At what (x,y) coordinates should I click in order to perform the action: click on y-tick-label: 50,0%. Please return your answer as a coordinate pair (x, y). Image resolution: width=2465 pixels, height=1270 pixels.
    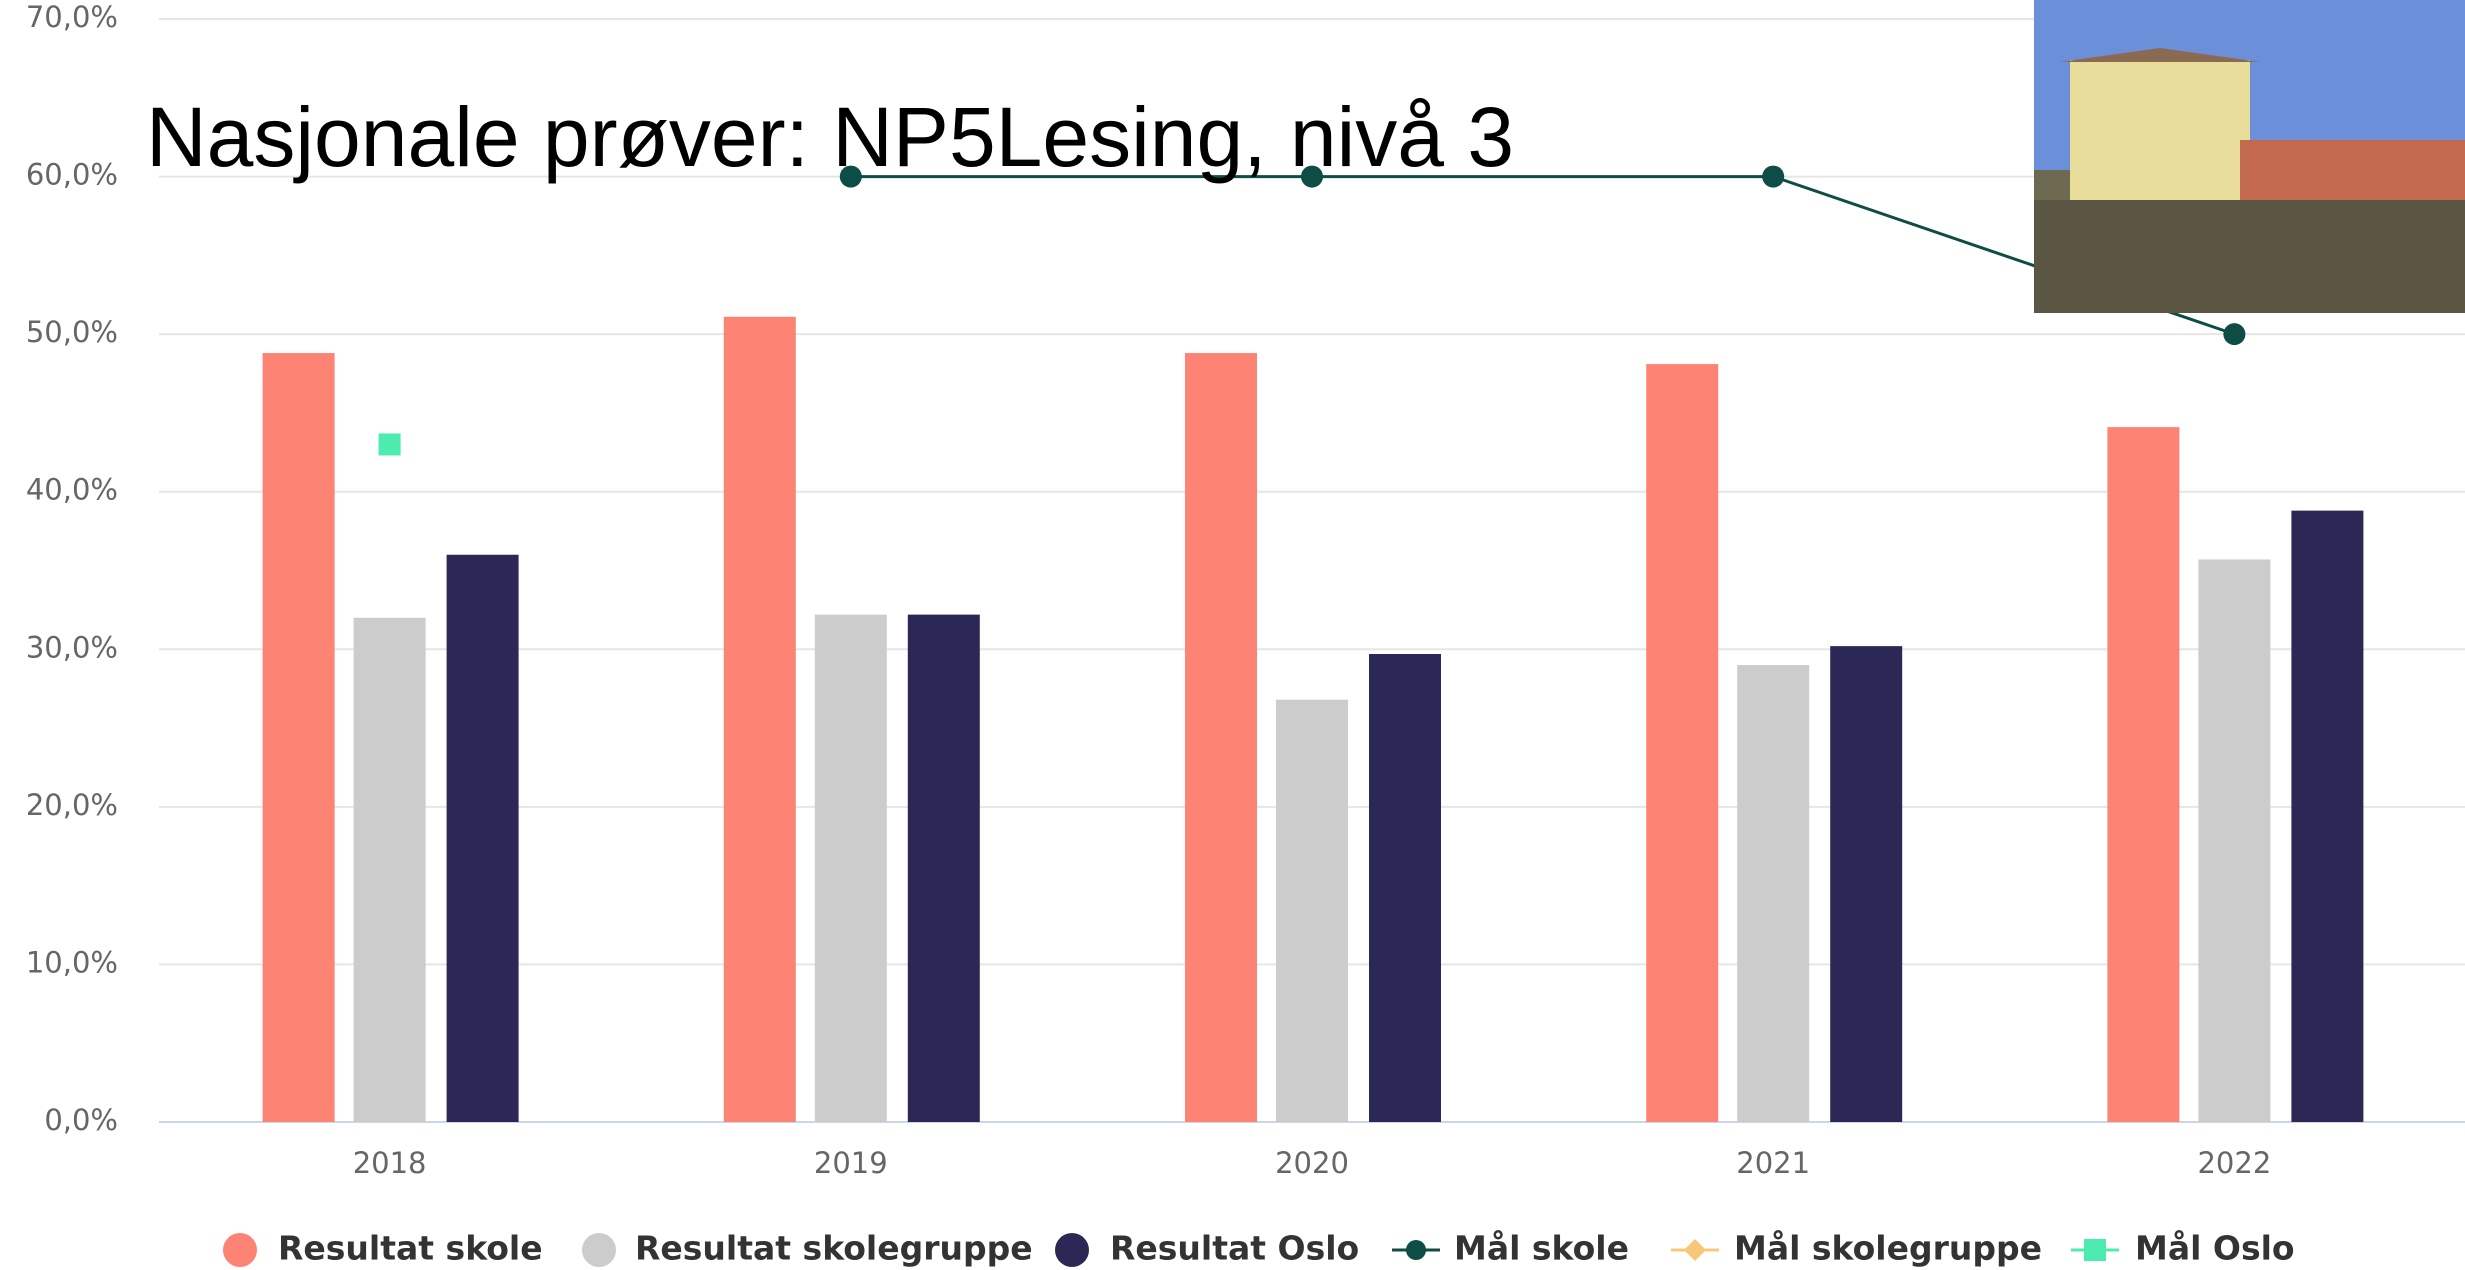
    Looking at the image, I should click on (72, 332).